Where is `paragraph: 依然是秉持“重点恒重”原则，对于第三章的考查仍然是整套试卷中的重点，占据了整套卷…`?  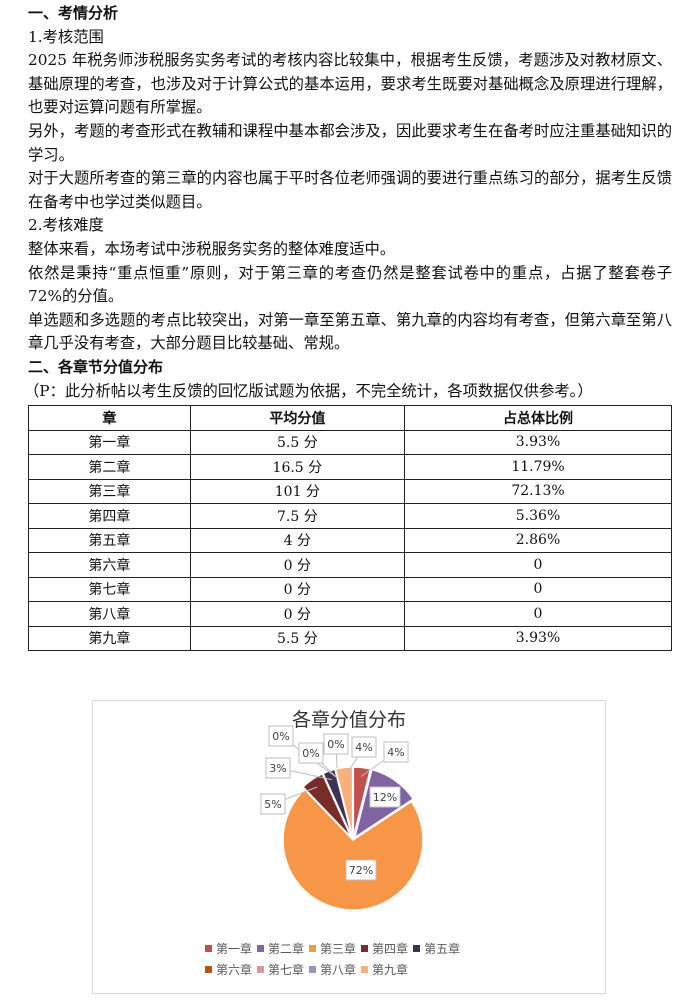
paragraph: 依然是秉持“重点恒重”原则，对于第三章的考查仍然是整套试卷中的重点，占据了整套卷… is located at coordinates (350, 284).